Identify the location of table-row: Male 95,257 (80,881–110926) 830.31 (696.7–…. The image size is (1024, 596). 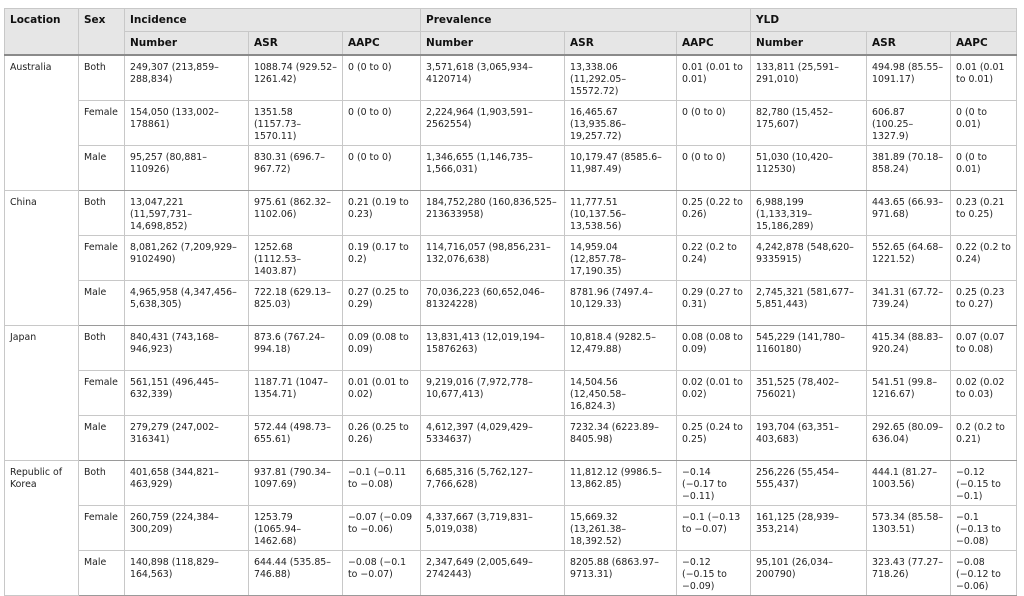
(511, 168).